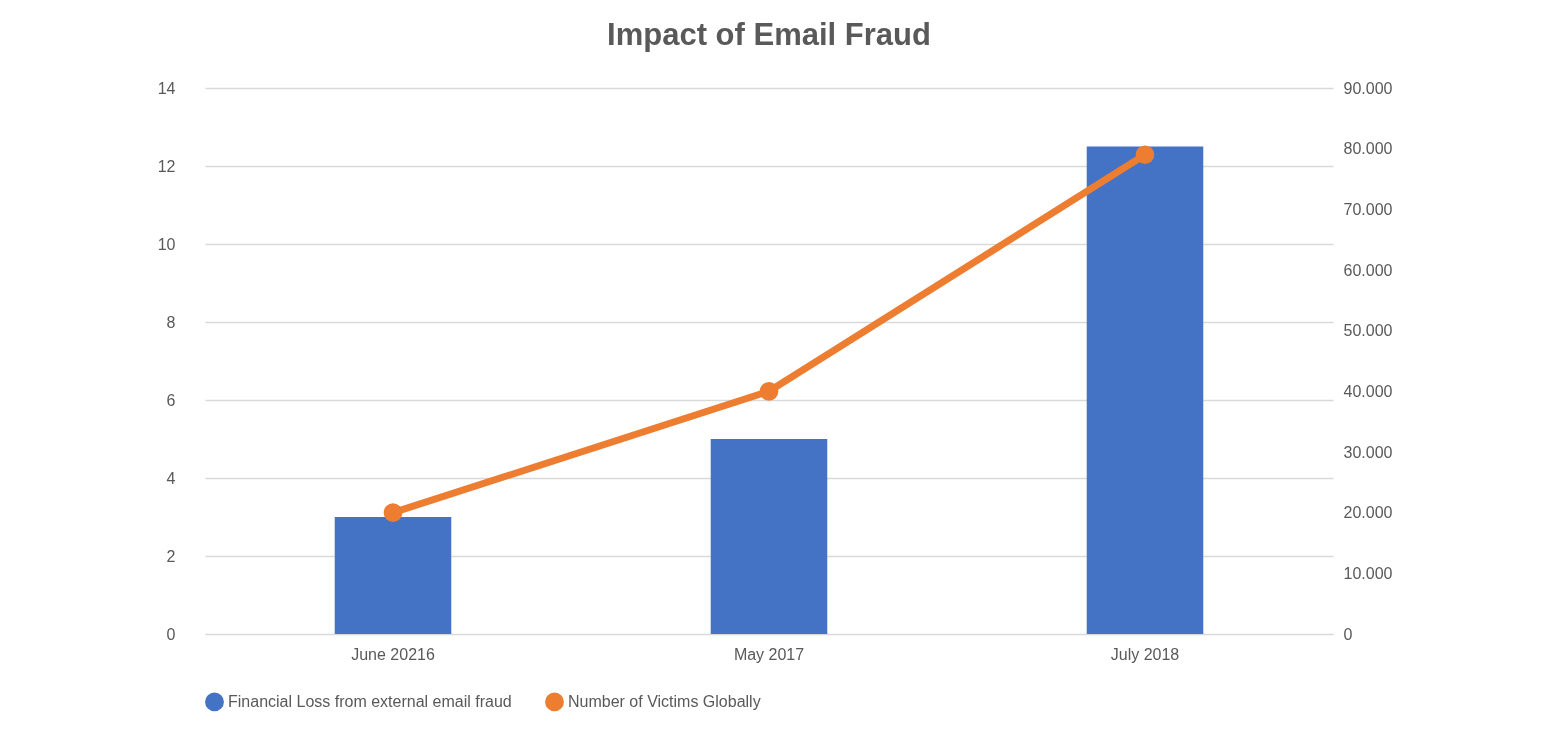 The height and width of the screenshot is (729, 1545). What do you see at coordinates (1145, 654) in the screenshot?
I see `x-tick-label: July 2018` at bounding box center [1145, 654].